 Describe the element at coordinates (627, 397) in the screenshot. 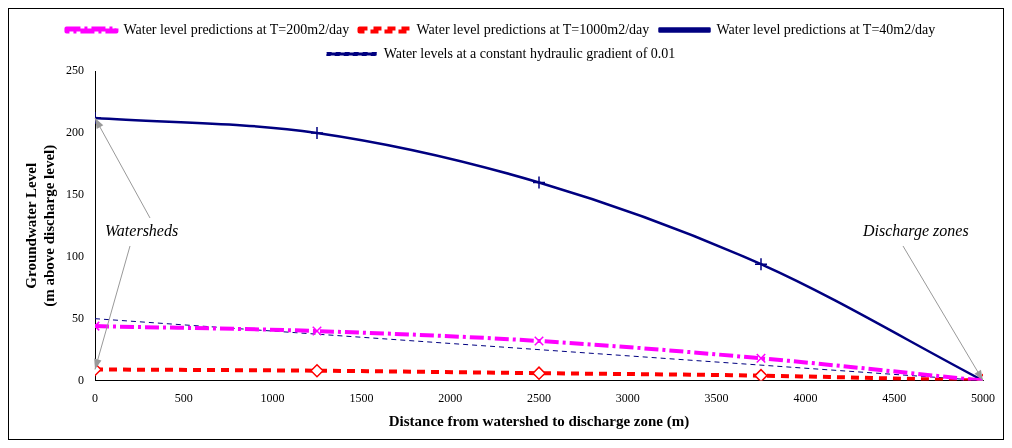

I see `x-tick-label: 3000` at that location.